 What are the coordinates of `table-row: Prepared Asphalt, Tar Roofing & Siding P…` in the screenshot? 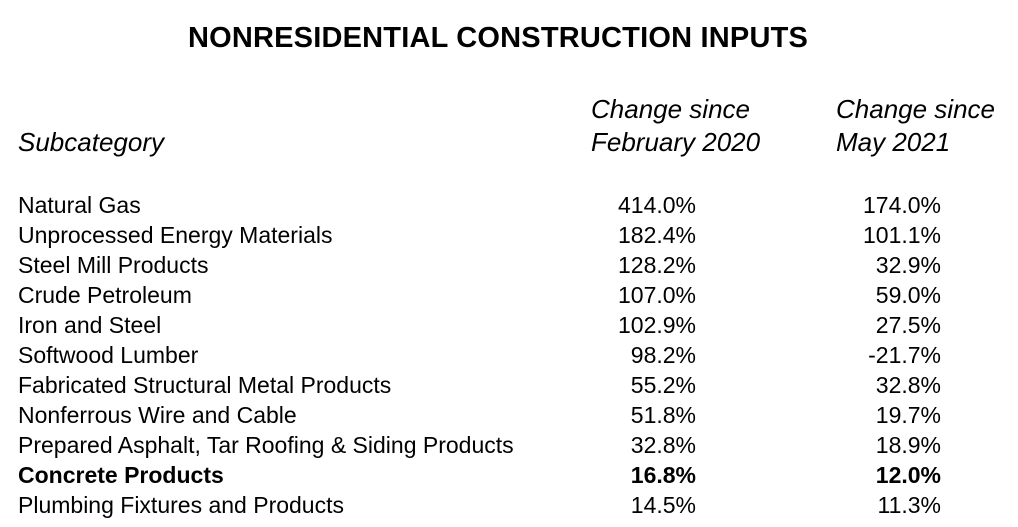 It's located at (509, 445).